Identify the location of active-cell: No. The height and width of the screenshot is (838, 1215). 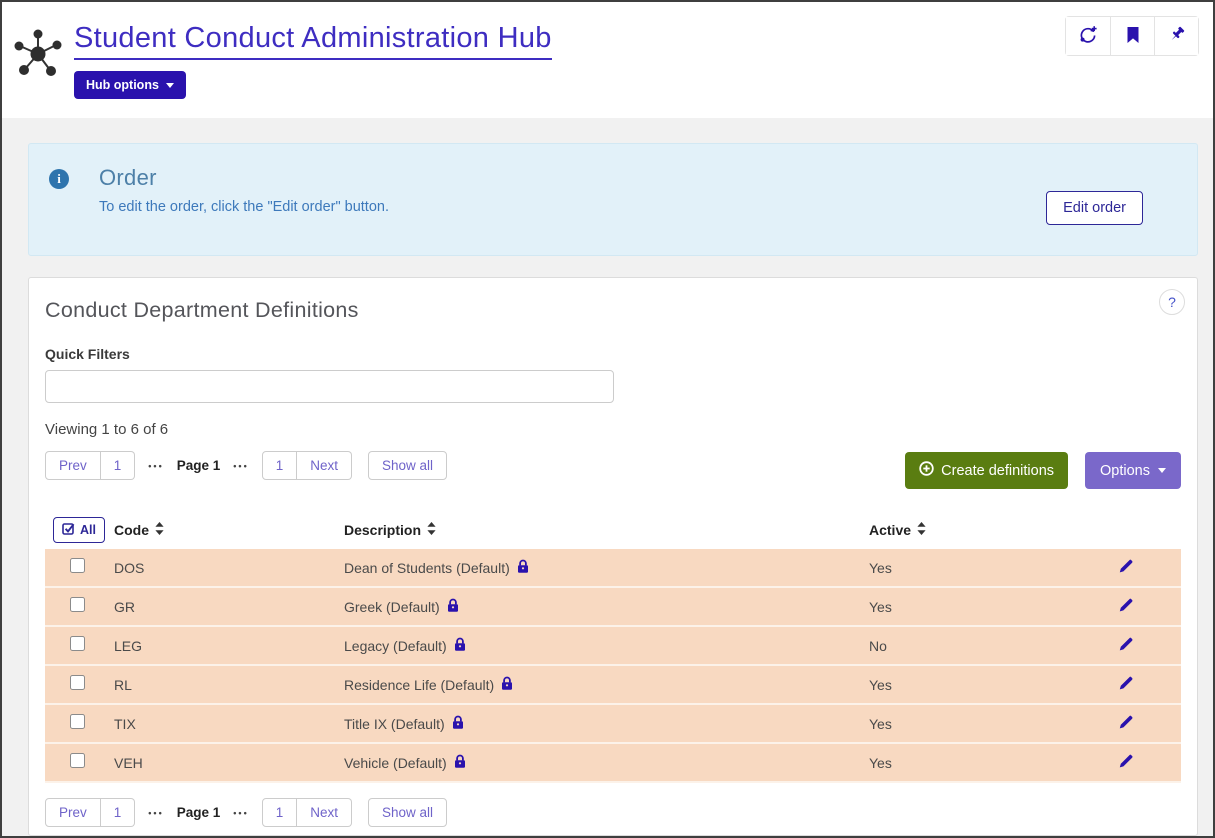
(878, 645).